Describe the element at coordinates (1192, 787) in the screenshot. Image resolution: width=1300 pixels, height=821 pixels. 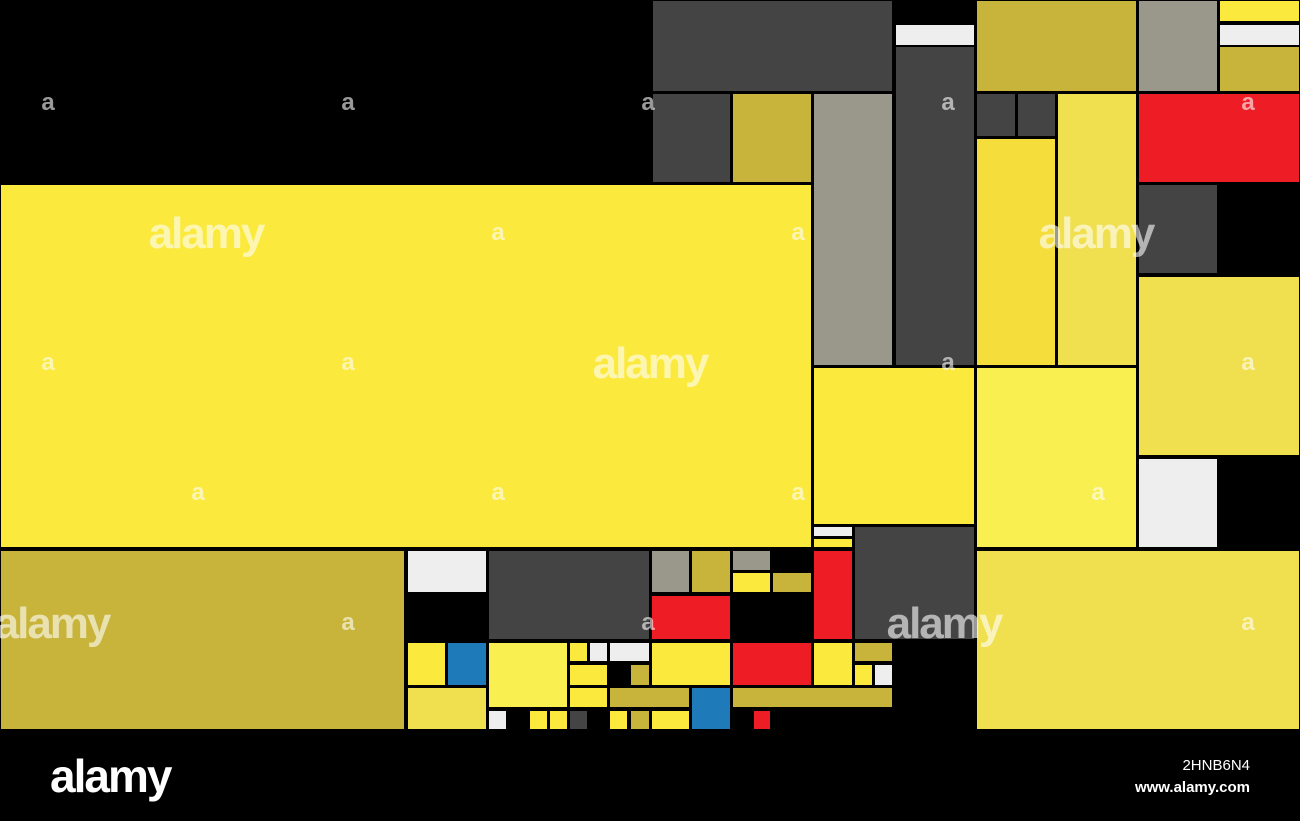
I see `site-url: www.alamy.com` at that location.